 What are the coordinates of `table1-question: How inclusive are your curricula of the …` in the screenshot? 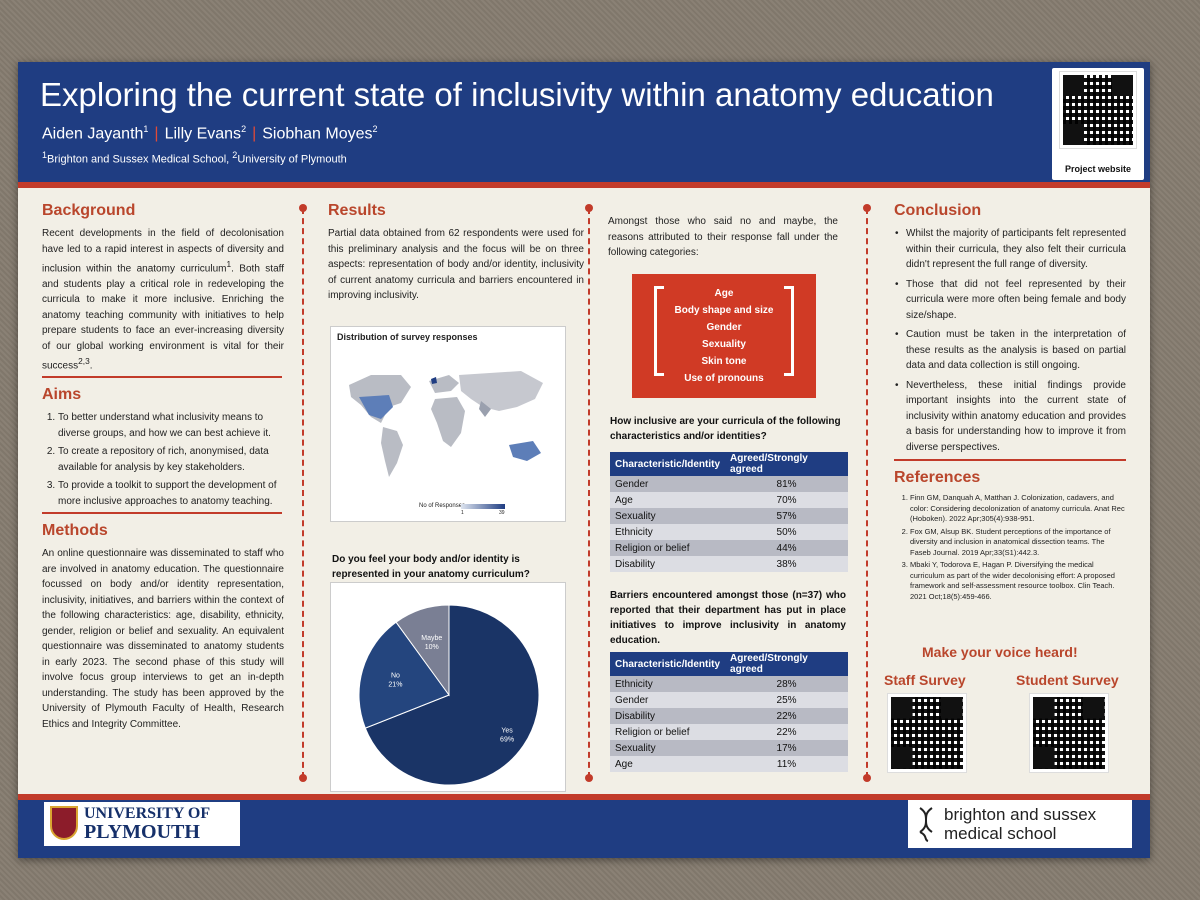 It's located at (725, 429).